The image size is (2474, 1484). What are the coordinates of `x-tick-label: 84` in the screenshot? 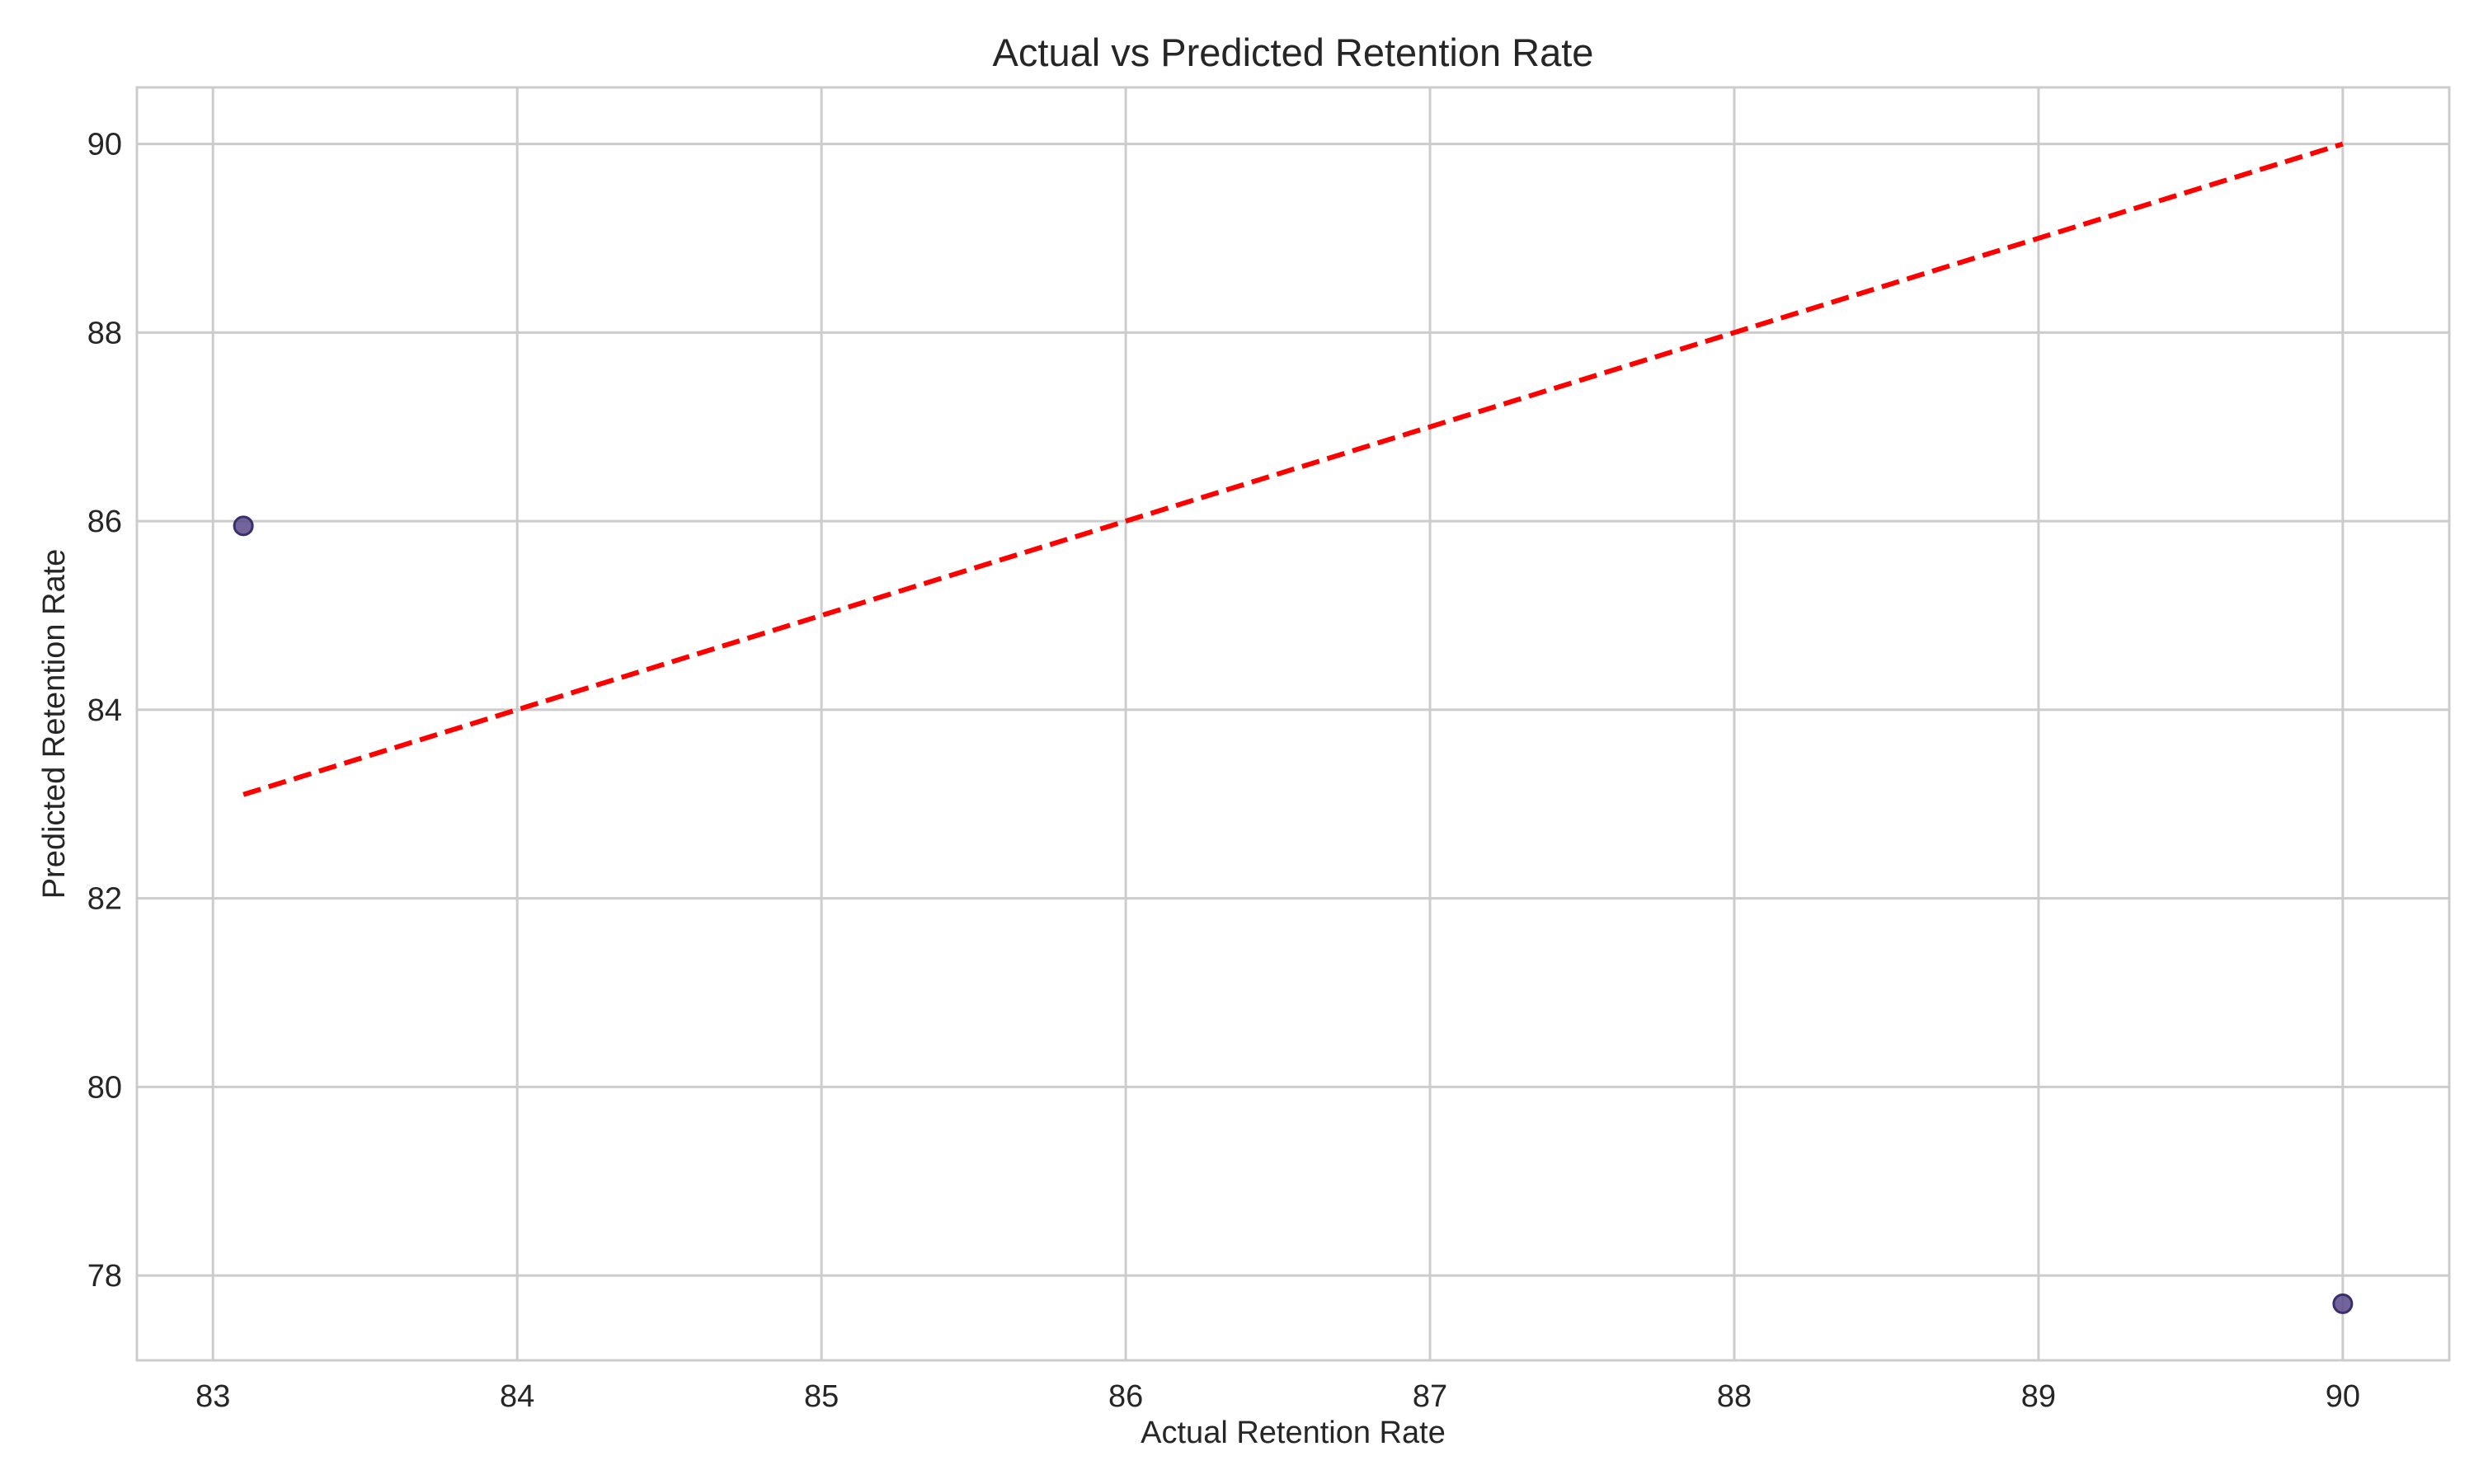 It's located at (517, 1396).